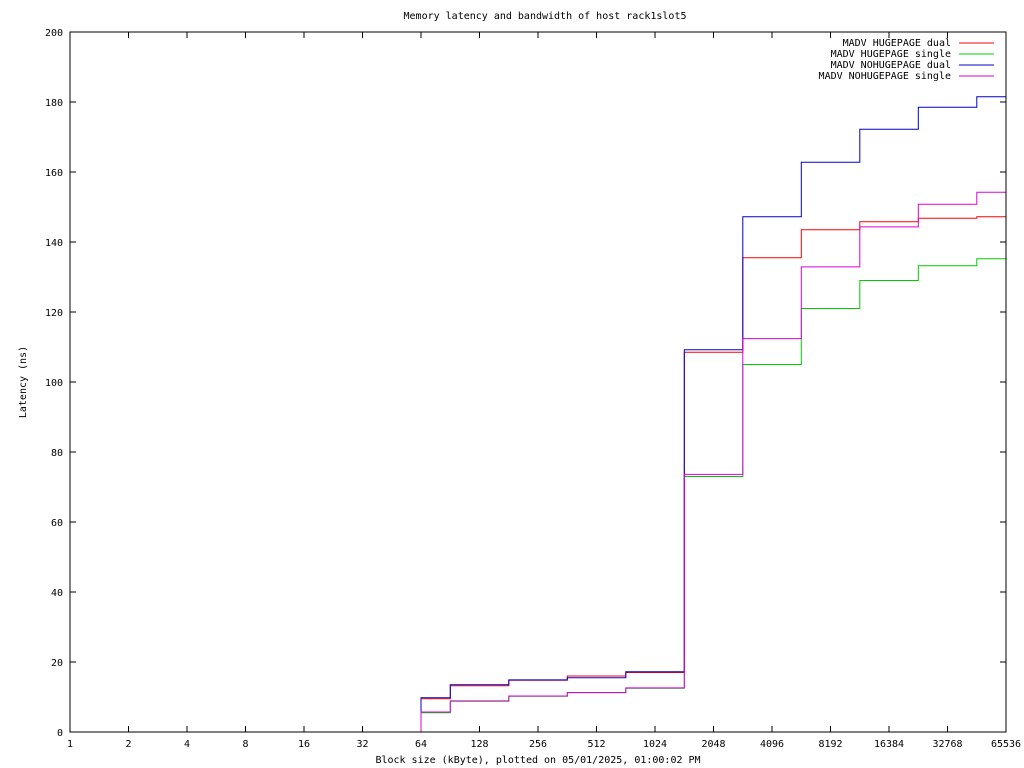  Describe the element at coordinates (54, 173) in the screenshot. I see `y-tick-label: 160` at that location.